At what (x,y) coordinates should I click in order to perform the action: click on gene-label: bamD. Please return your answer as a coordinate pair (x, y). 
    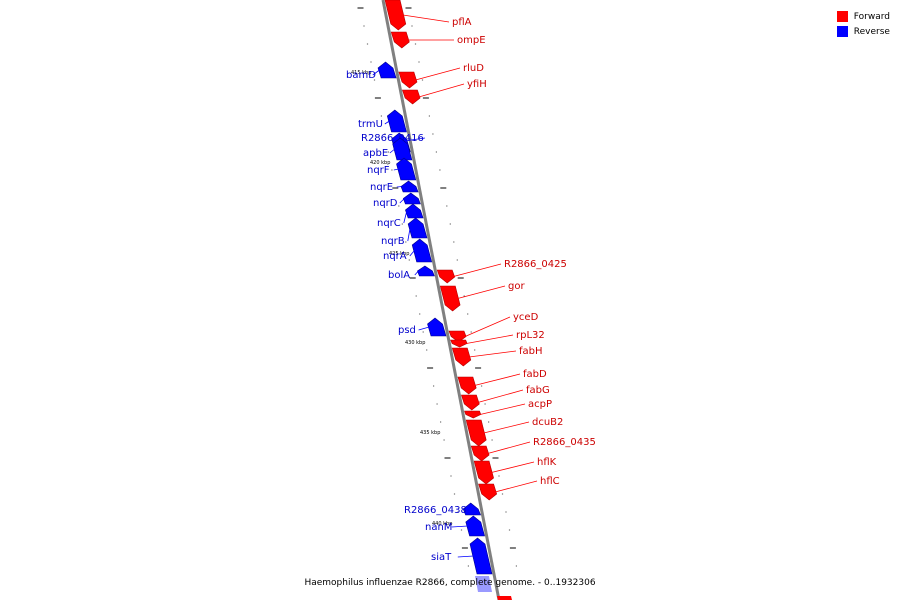
    Looking at the image, I should click on (361, 75).